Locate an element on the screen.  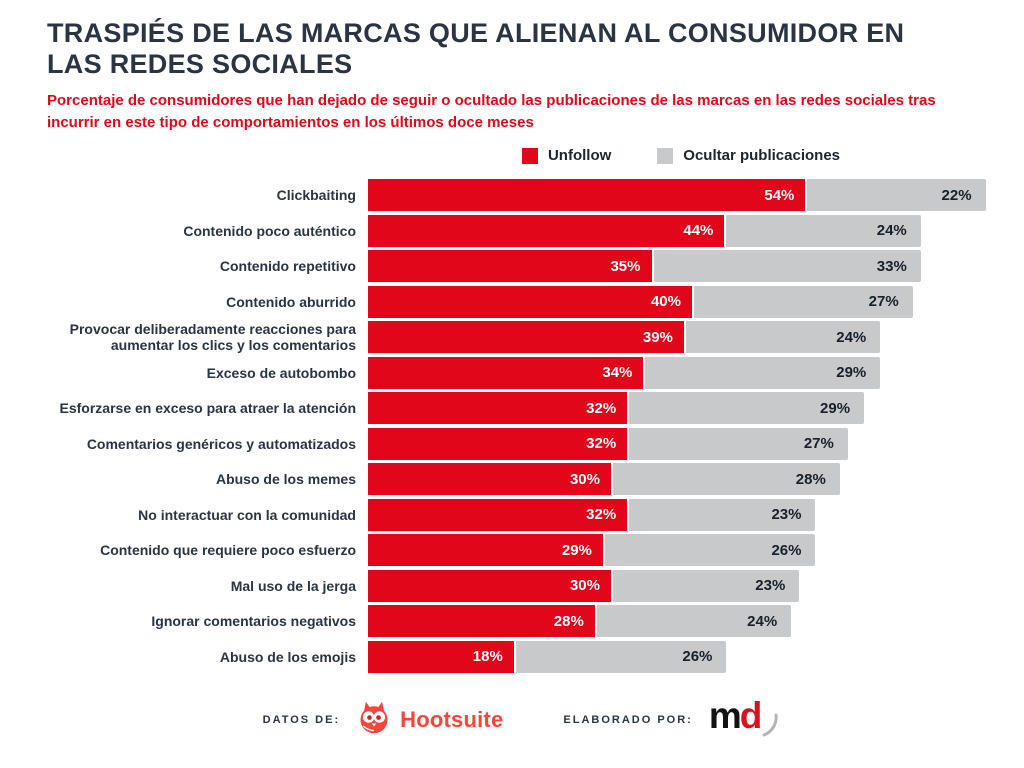
bar-group: 18% 26% is located at coordinates (547, 656).